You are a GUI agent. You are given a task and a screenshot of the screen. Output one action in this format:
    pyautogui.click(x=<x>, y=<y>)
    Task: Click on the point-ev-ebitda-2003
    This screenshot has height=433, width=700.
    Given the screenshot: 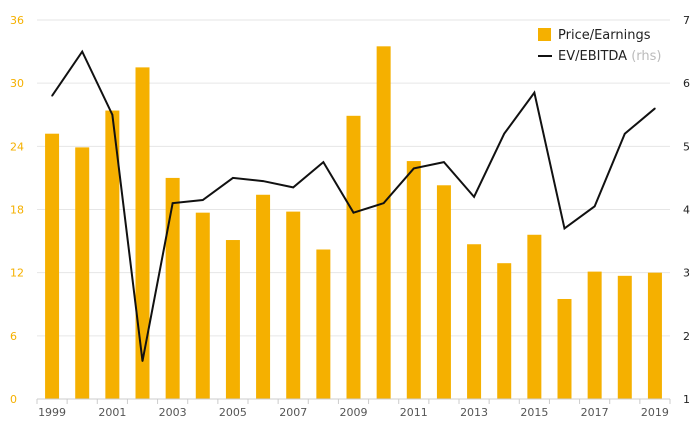 What is the action you would take?
    pyautogui.click(x=172, y=203)
    